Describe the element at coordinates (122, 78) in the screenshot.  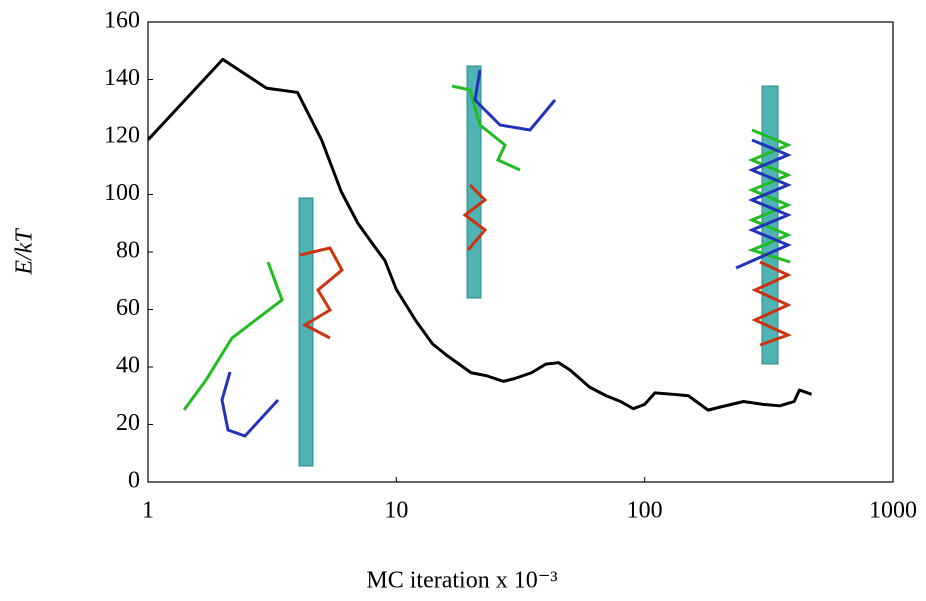
I see `y-tick-label: 140` at that location.